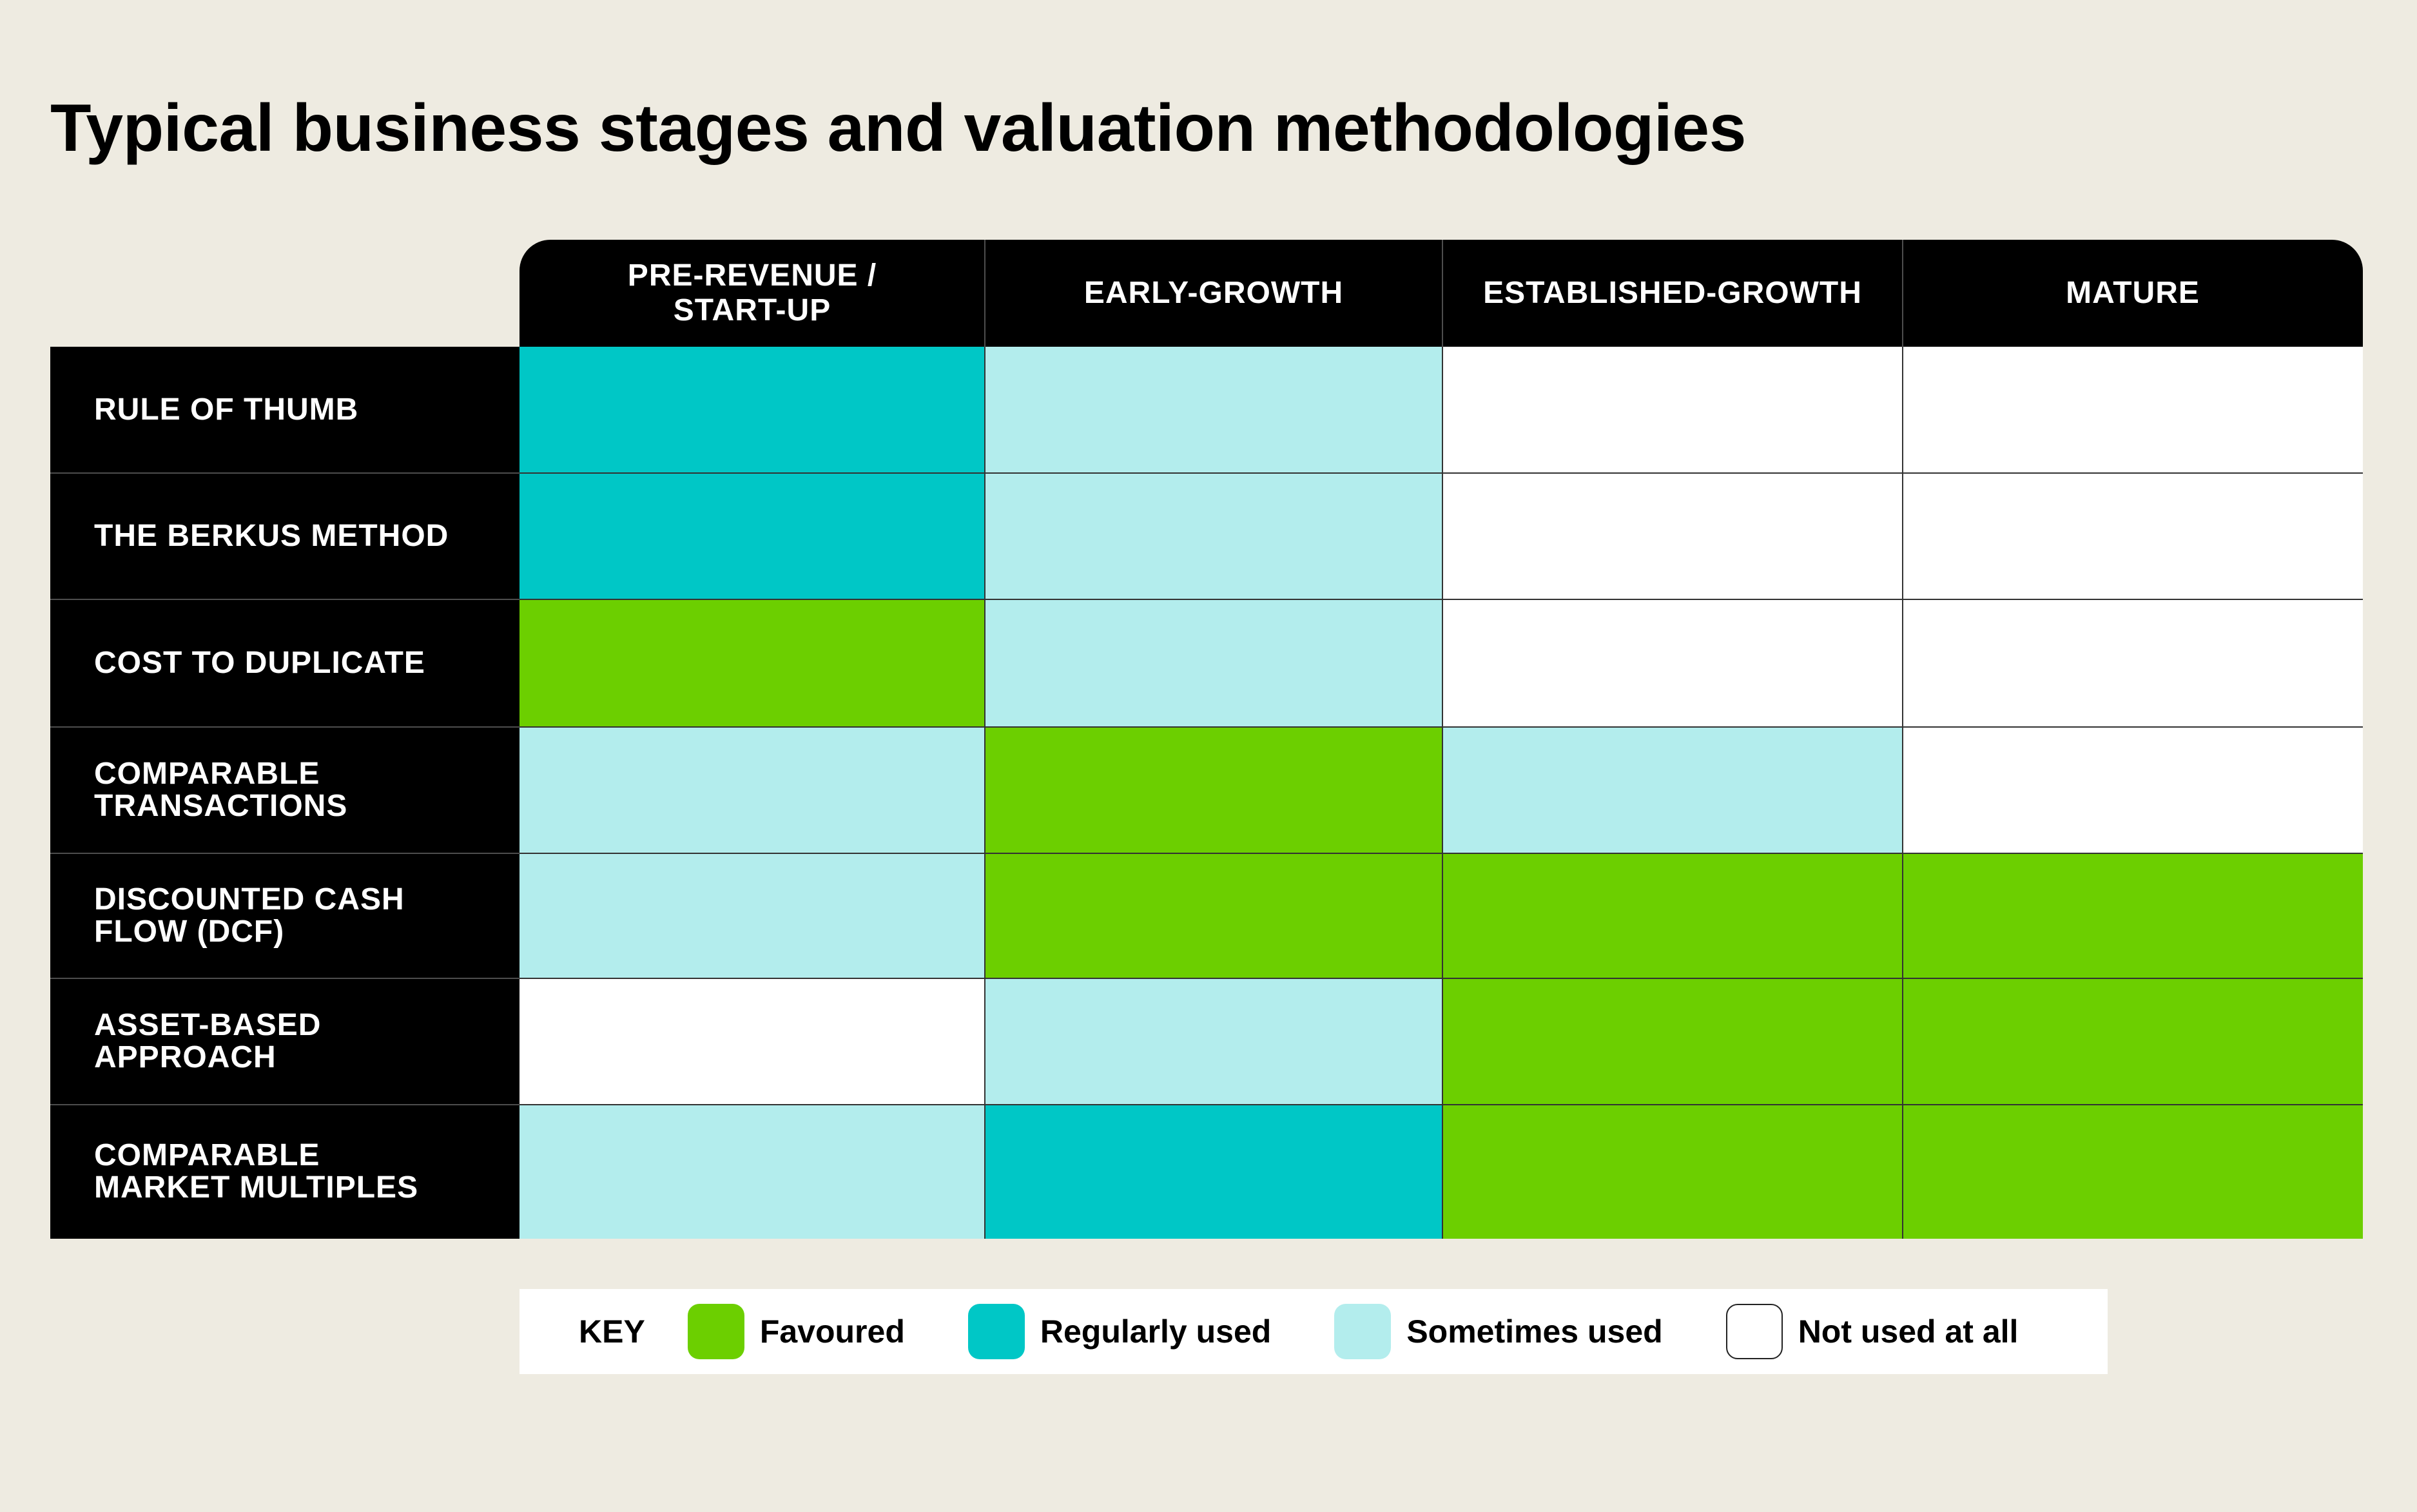 This screenshot has height=1512, width=2417. I want to click on legend-item-favoured: Favoured, so click(796, 1331).